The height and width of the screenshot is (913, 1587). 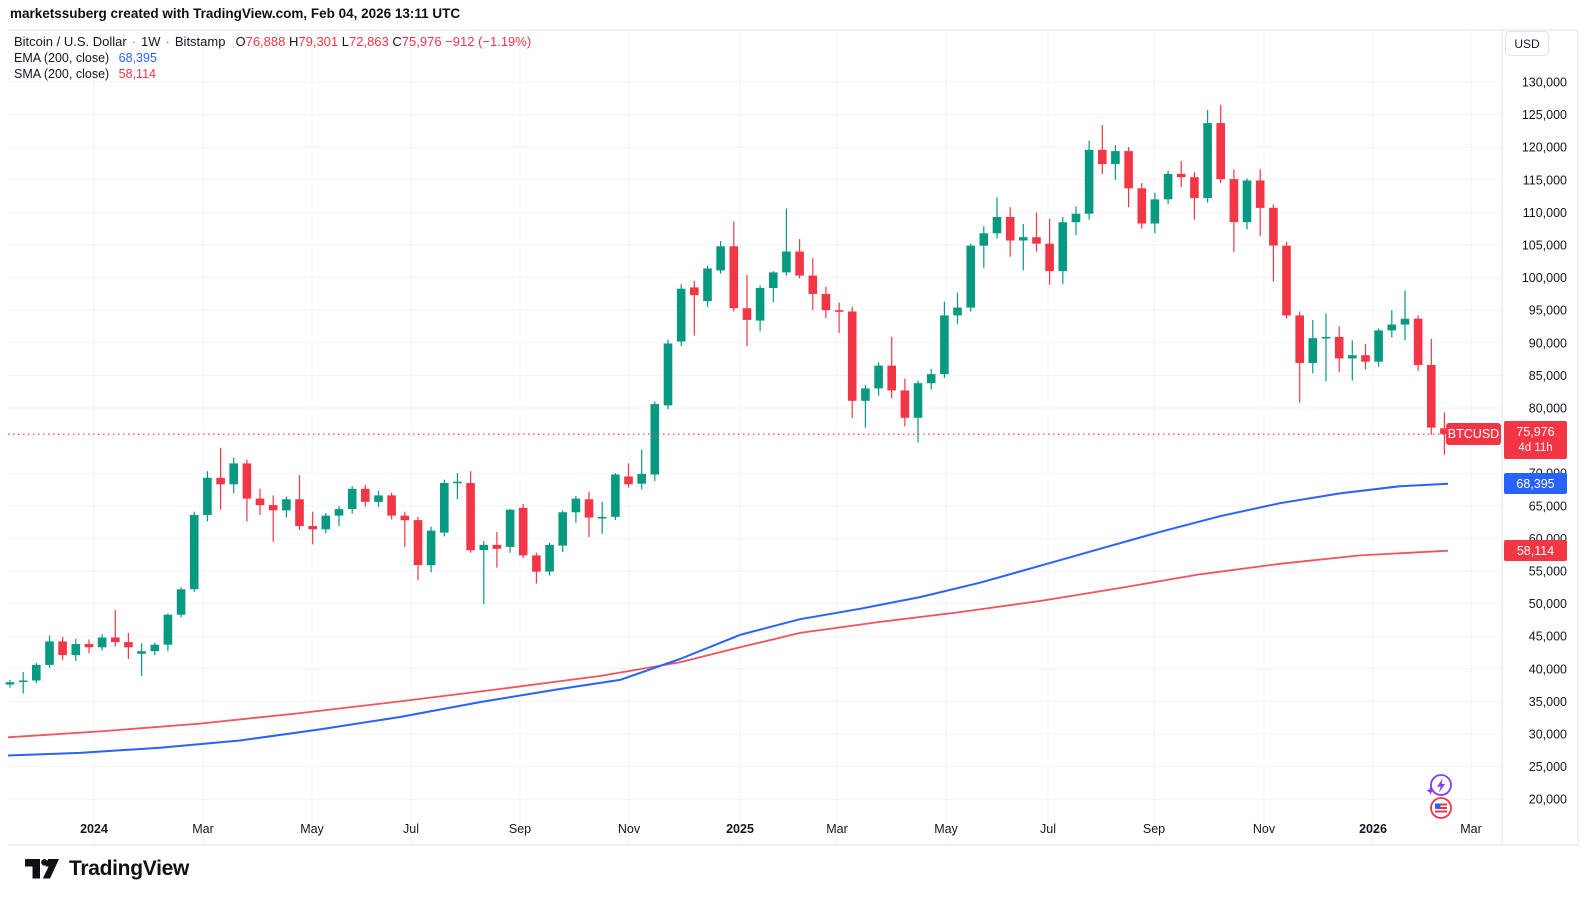 I want to click on us-economic-event-icon, so click(x=1441, y=808).